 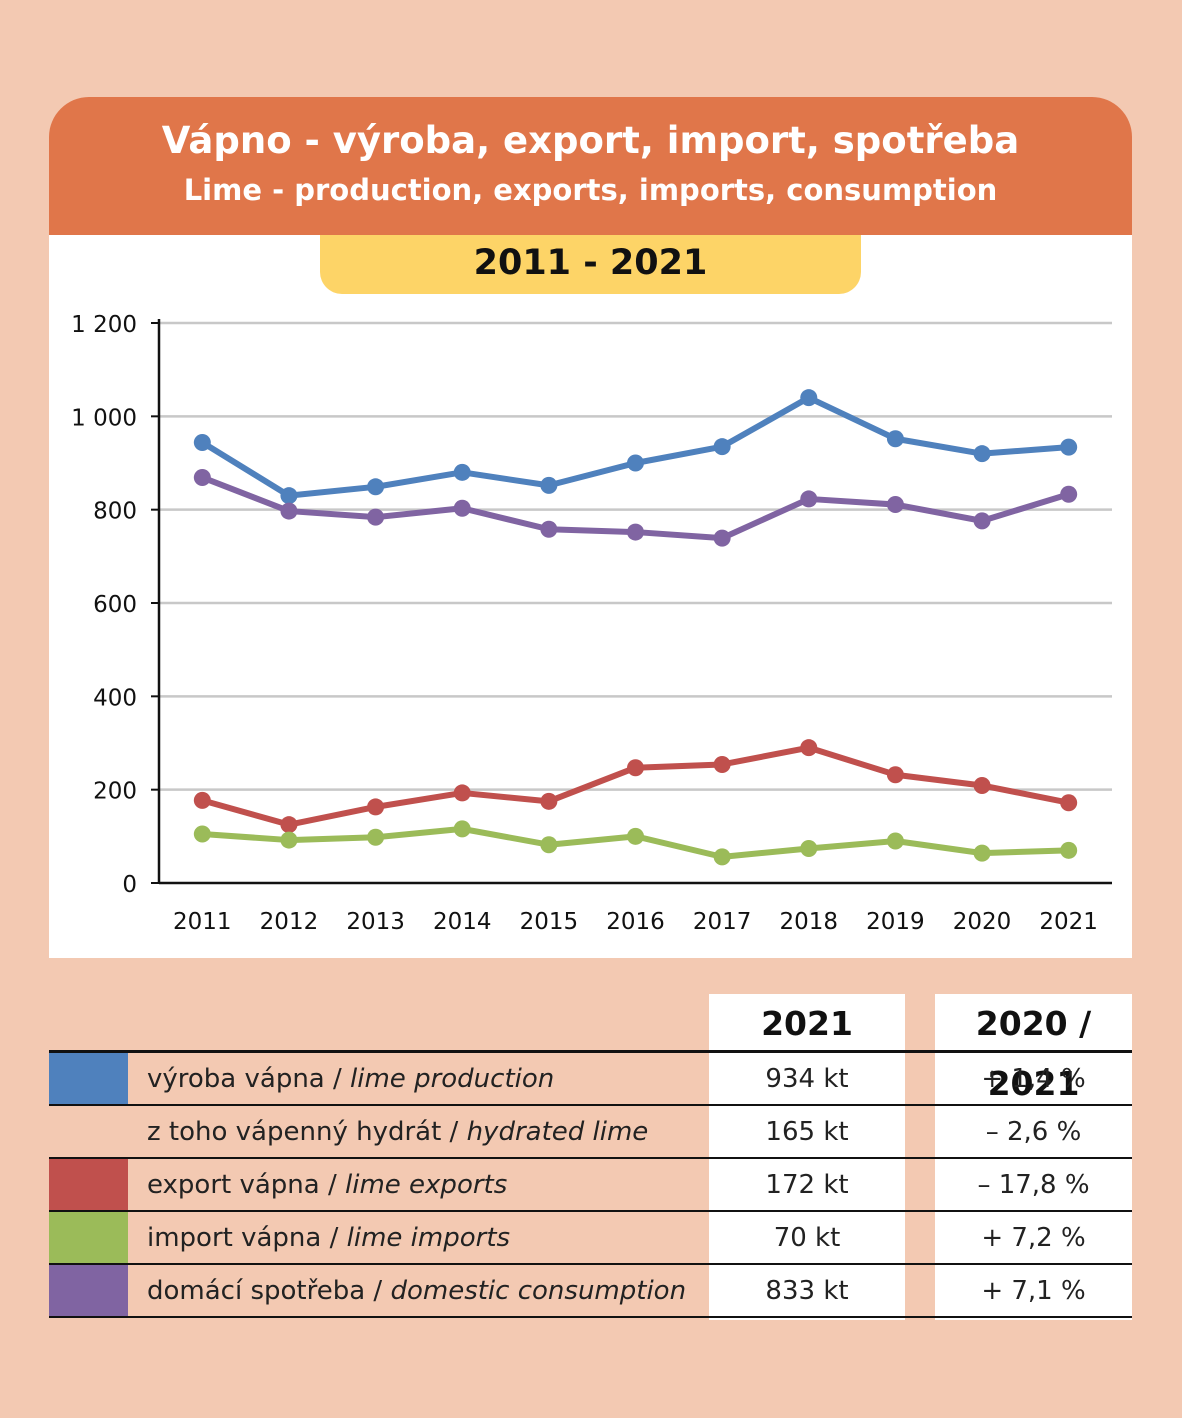 What do you see at coordinates (807, 1291) in the screenshot?
I see `row-value-2021: 833 kt` at bounding box center [807, 1291].